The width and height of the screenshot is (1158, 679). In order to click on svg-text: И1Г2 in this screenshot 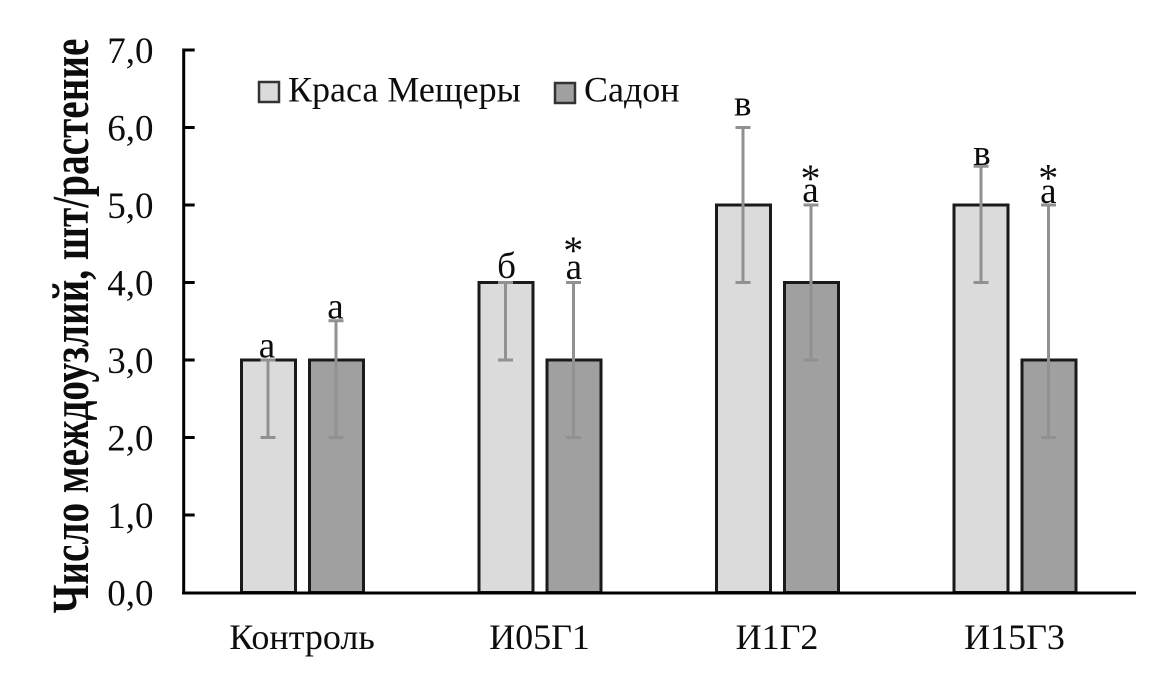, I will do `click(777, 637)`.